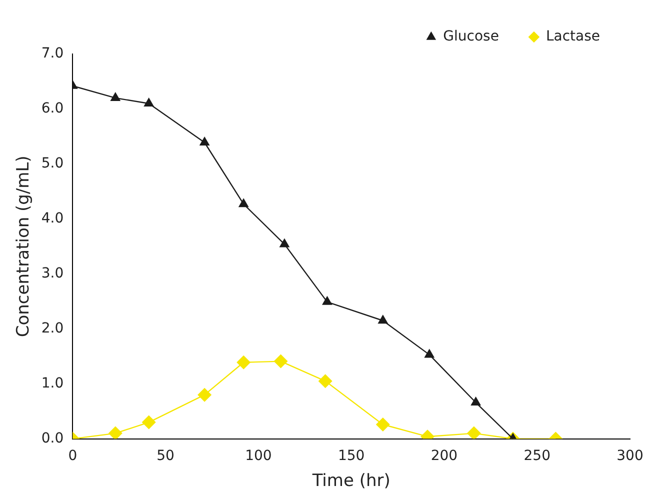 This screenshot has height=500, width=658. I want to click on x-tick-label: 100, so click(258, 456).